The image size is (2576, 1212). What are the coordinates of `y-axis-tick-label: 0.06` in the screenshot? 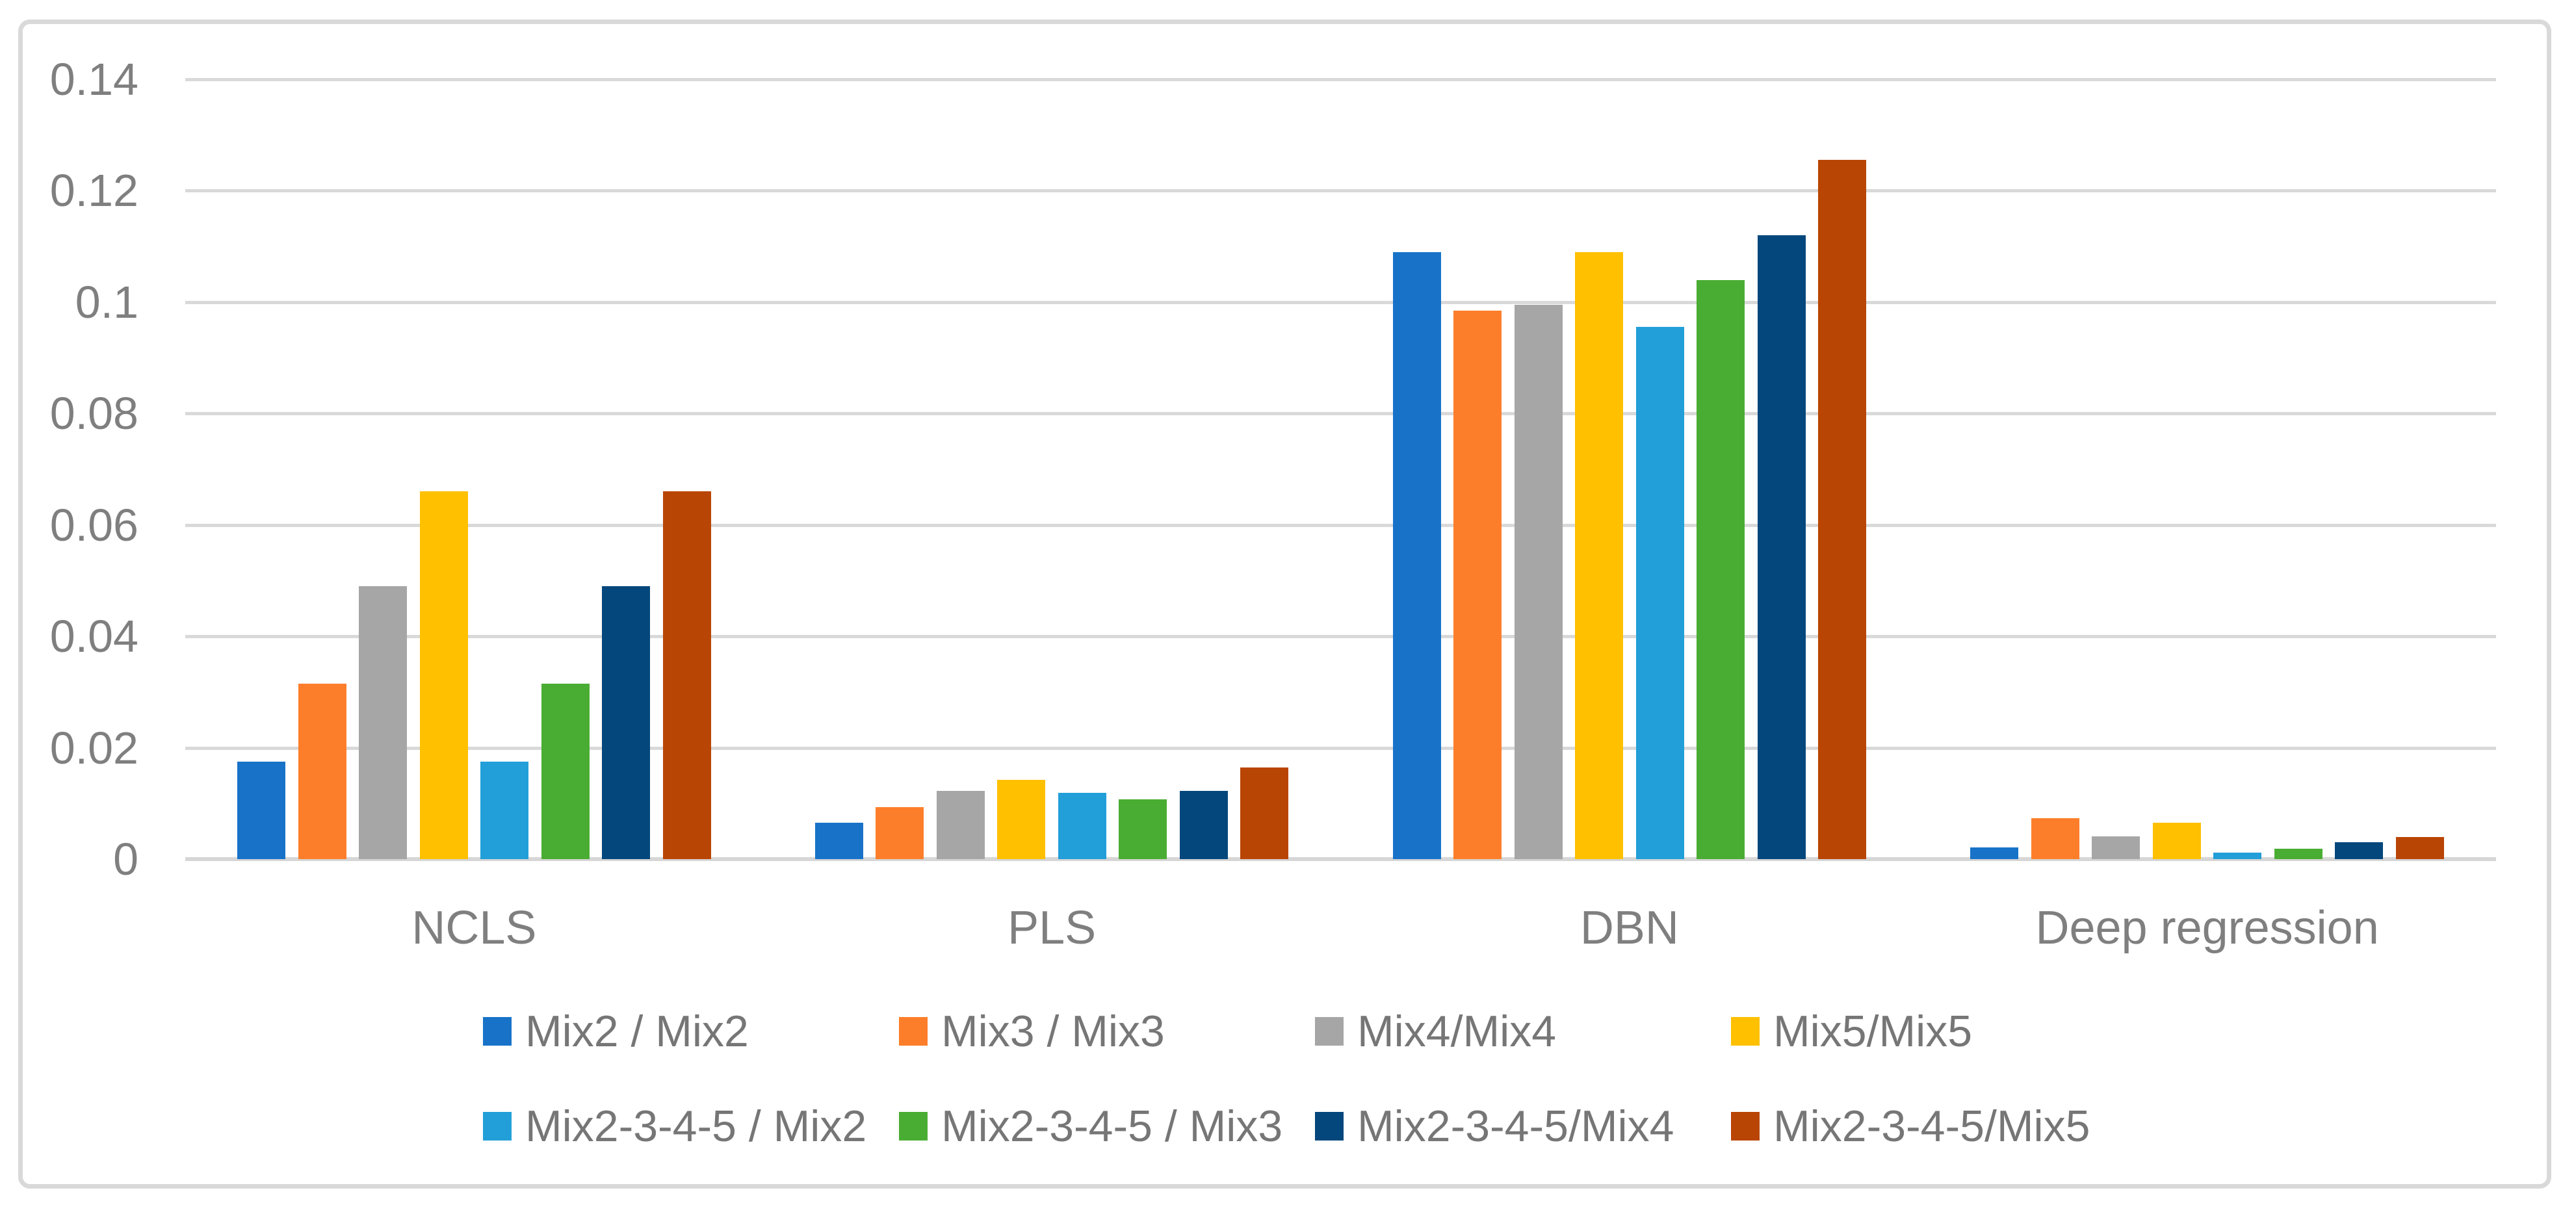 It's located at (93, 525).